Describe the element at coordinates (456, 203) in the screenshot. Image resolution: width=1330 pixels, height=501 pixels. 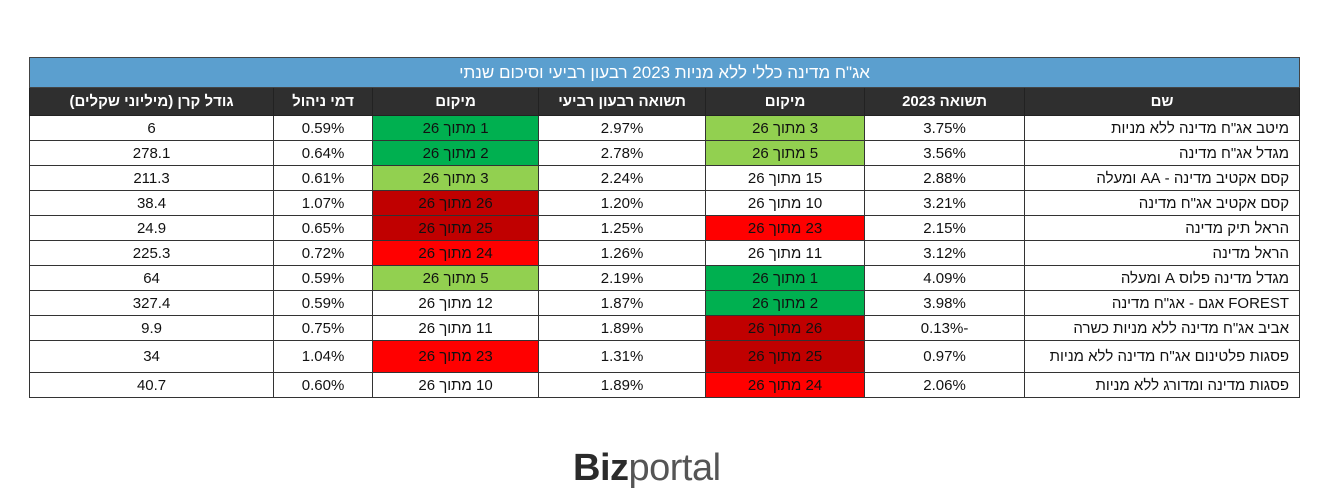
I see `rank-q4: 26 מתוך 26` at that location.